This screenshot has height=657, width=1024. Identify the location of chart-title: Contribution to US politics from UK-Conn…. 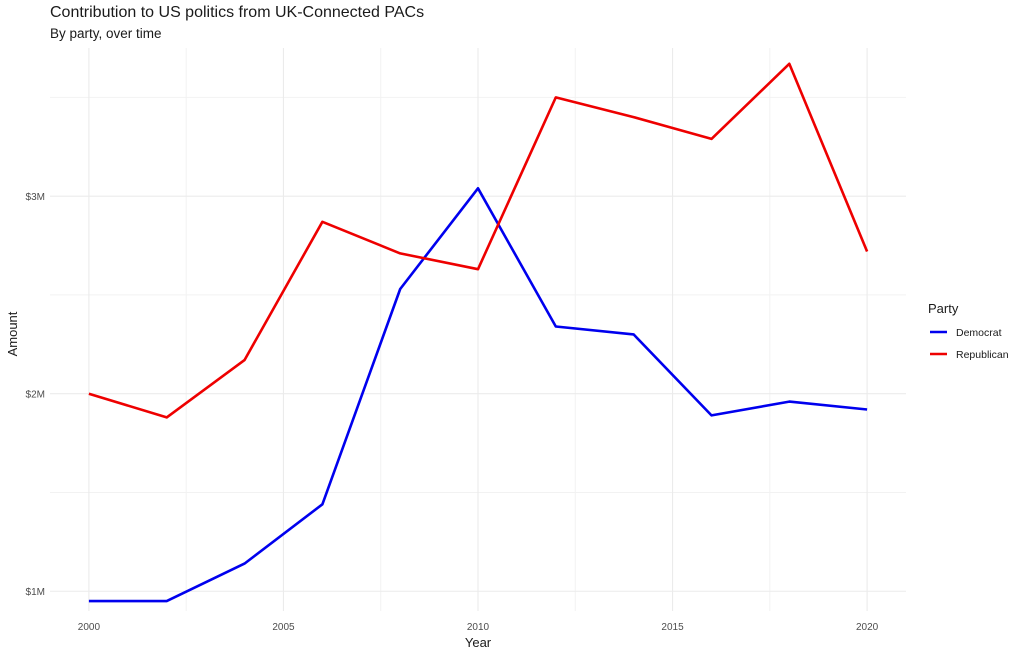
(237, 12).